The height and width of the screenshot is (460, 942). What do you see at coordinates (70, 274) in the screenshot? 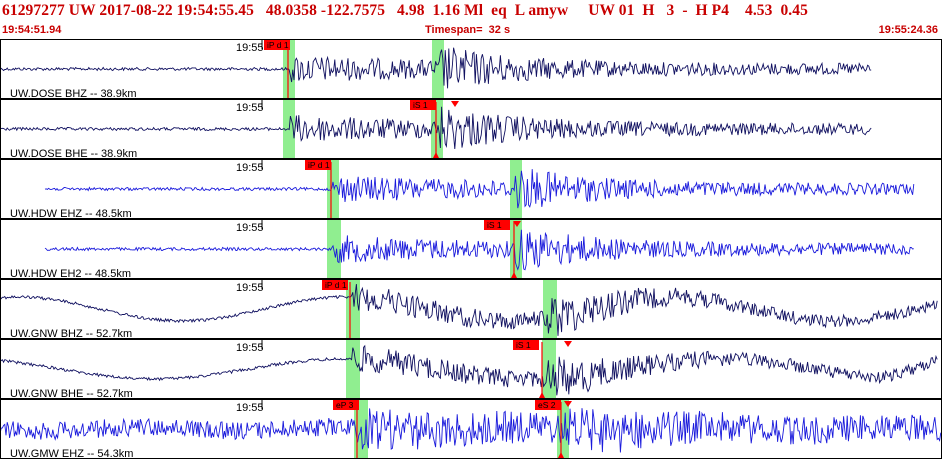
I see `station-channel-label: UW.HDW EH2 -- 48.5km` at bounding box center [70, 274].